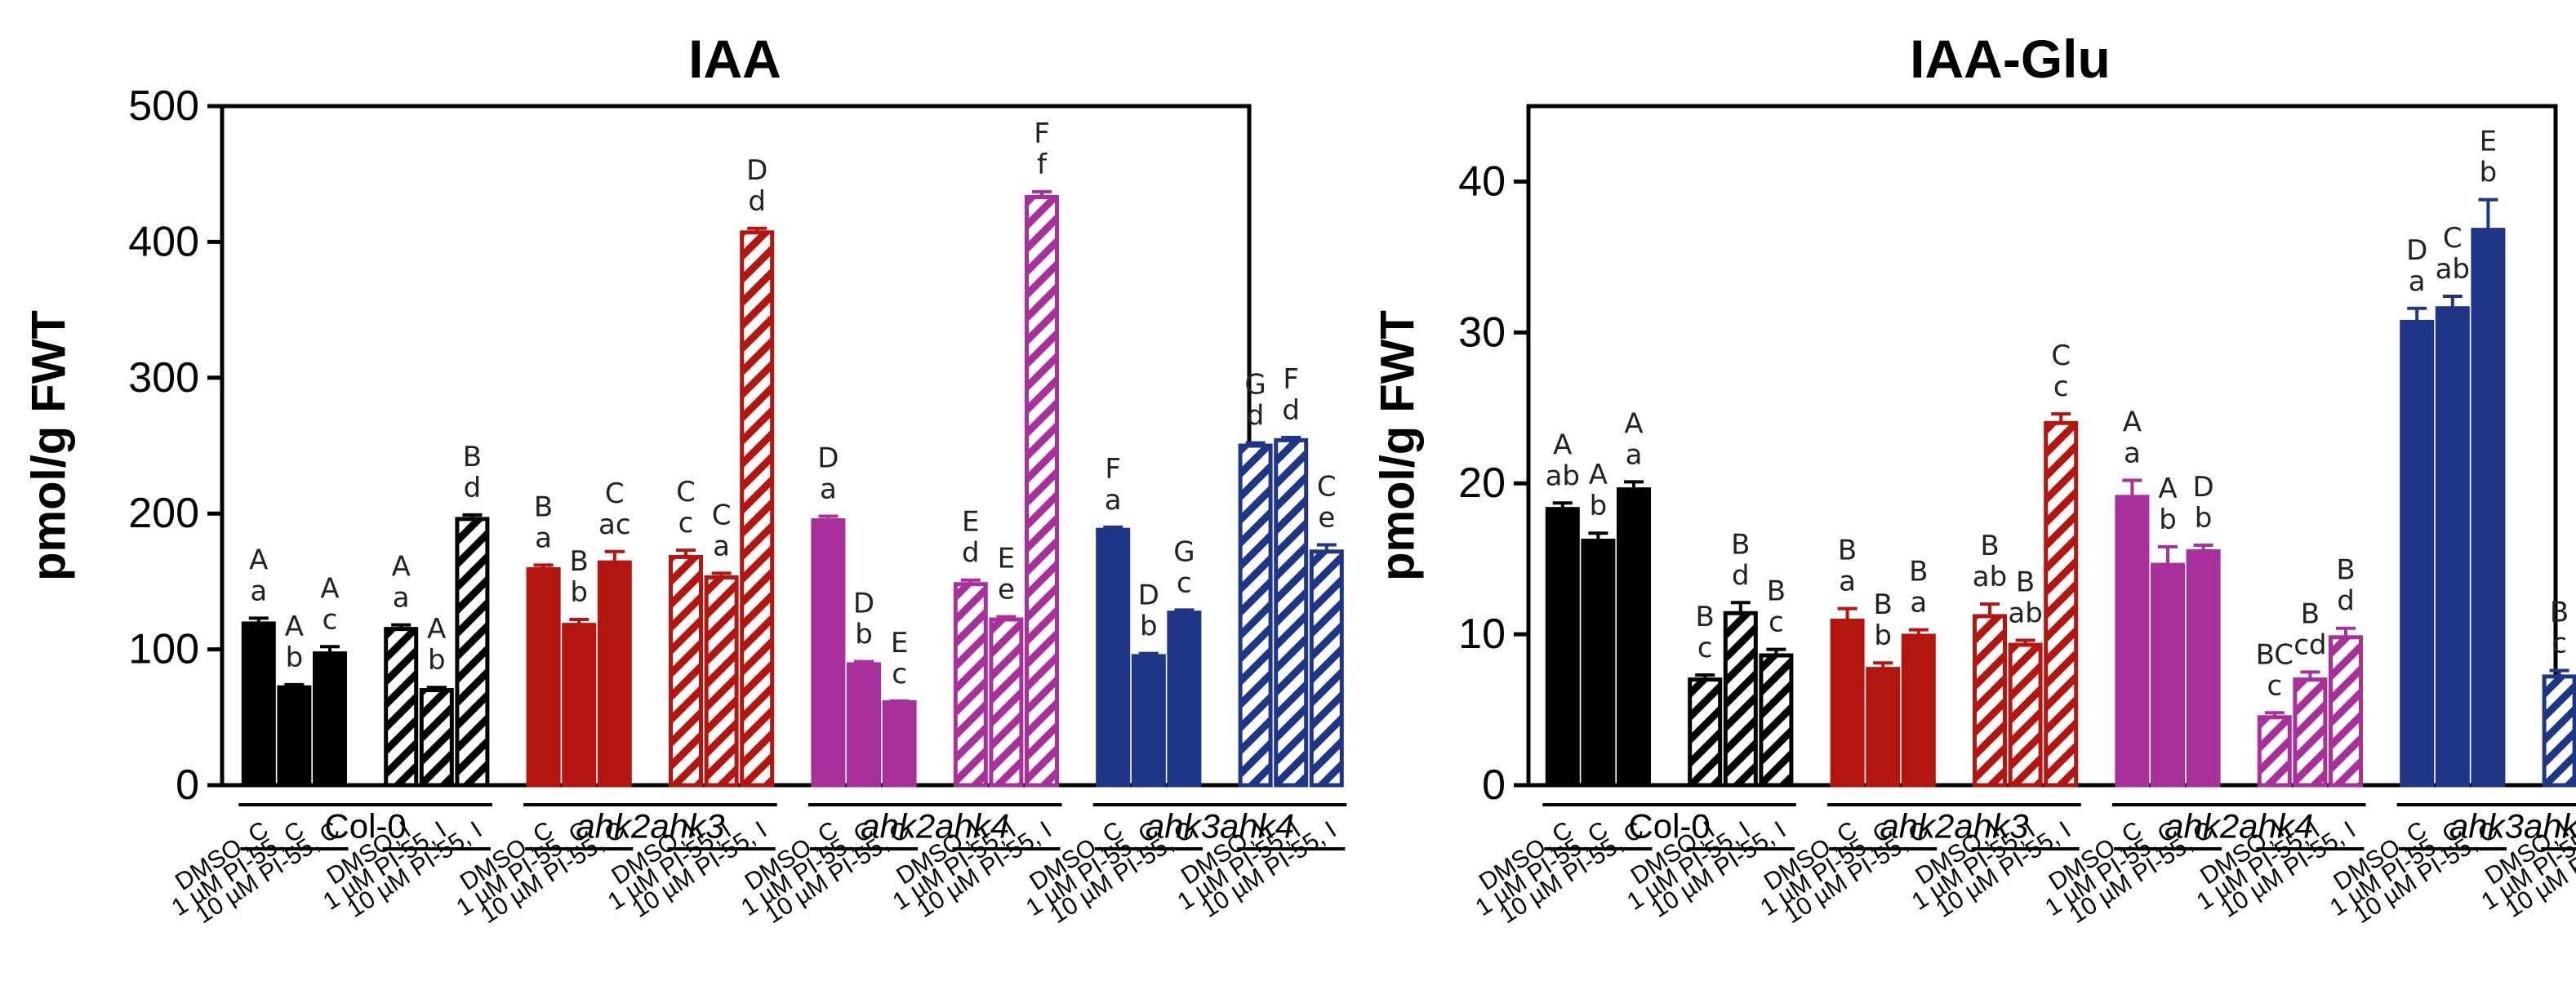 The image size is (2576, 1008). What do you see at coordinates (1482, 483) in the screenshot?
I see `y-tick-label: 20` at bounding box center [1482, 483].